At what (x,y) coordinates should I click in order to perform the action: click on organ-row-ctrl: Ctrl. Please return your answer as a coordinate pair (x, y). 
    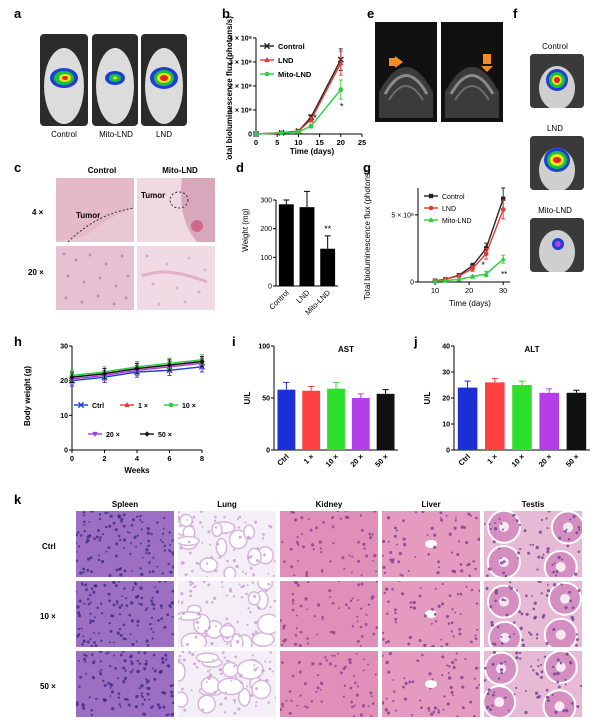
    Looking at the image, I should click on (49, 546).